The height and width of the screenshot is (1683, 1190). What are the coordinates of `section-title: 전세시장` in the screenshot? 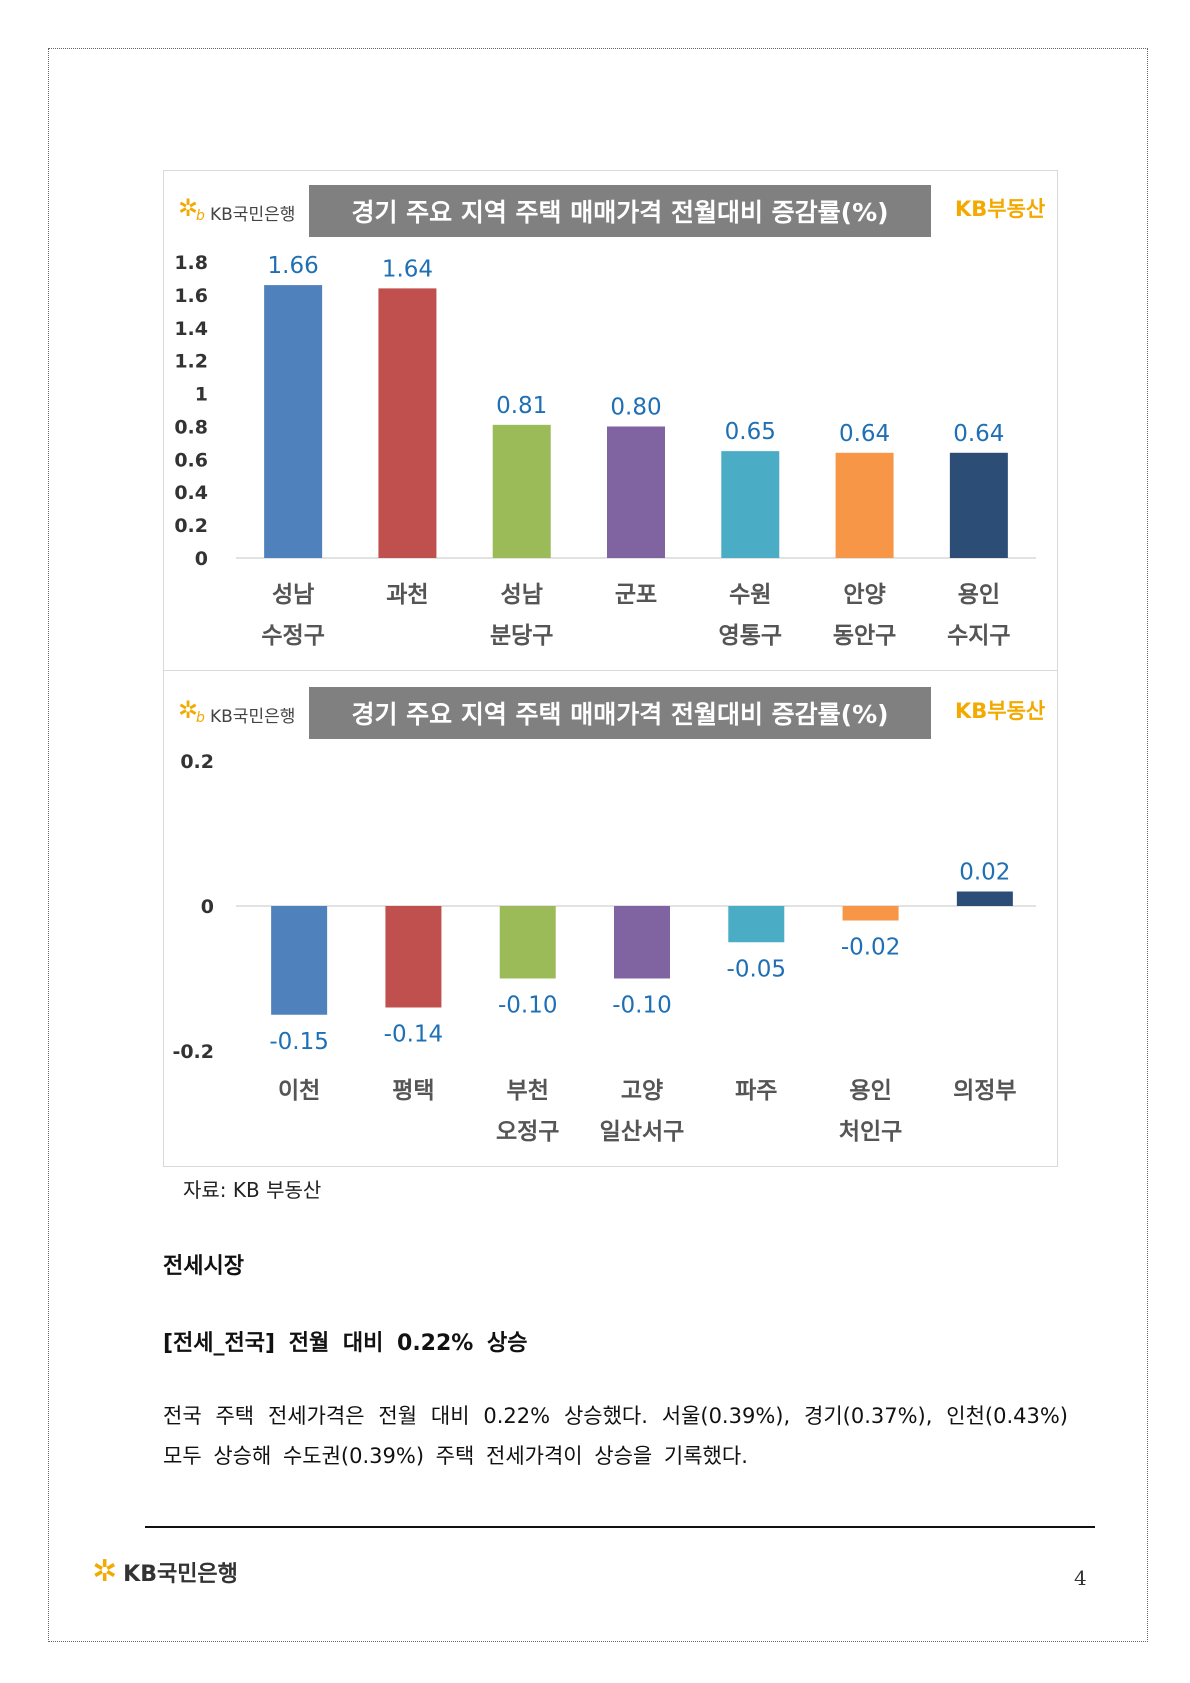 It's located at (203, 1266).